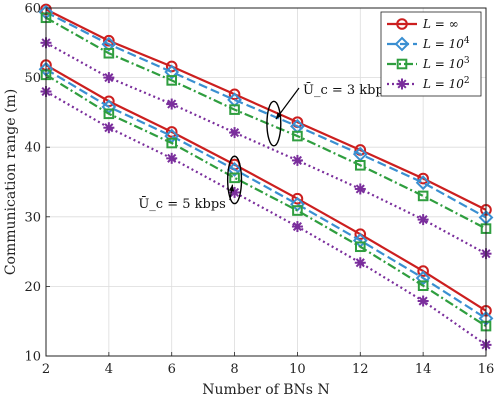 This screenshot has height=403, width=498. I want to click on legend-item: L = 104, so click(428, 44).